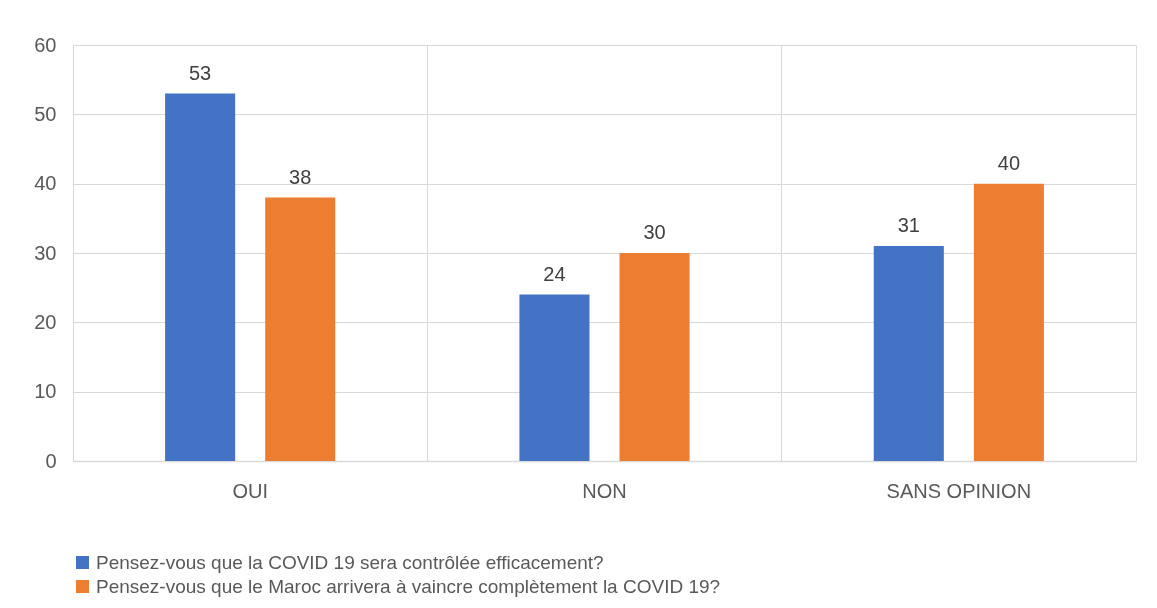  What do you see at coordinates (250, 490) in the screenshot?
I see `x-tick-label: OUI` at bounding box center [250, 490].